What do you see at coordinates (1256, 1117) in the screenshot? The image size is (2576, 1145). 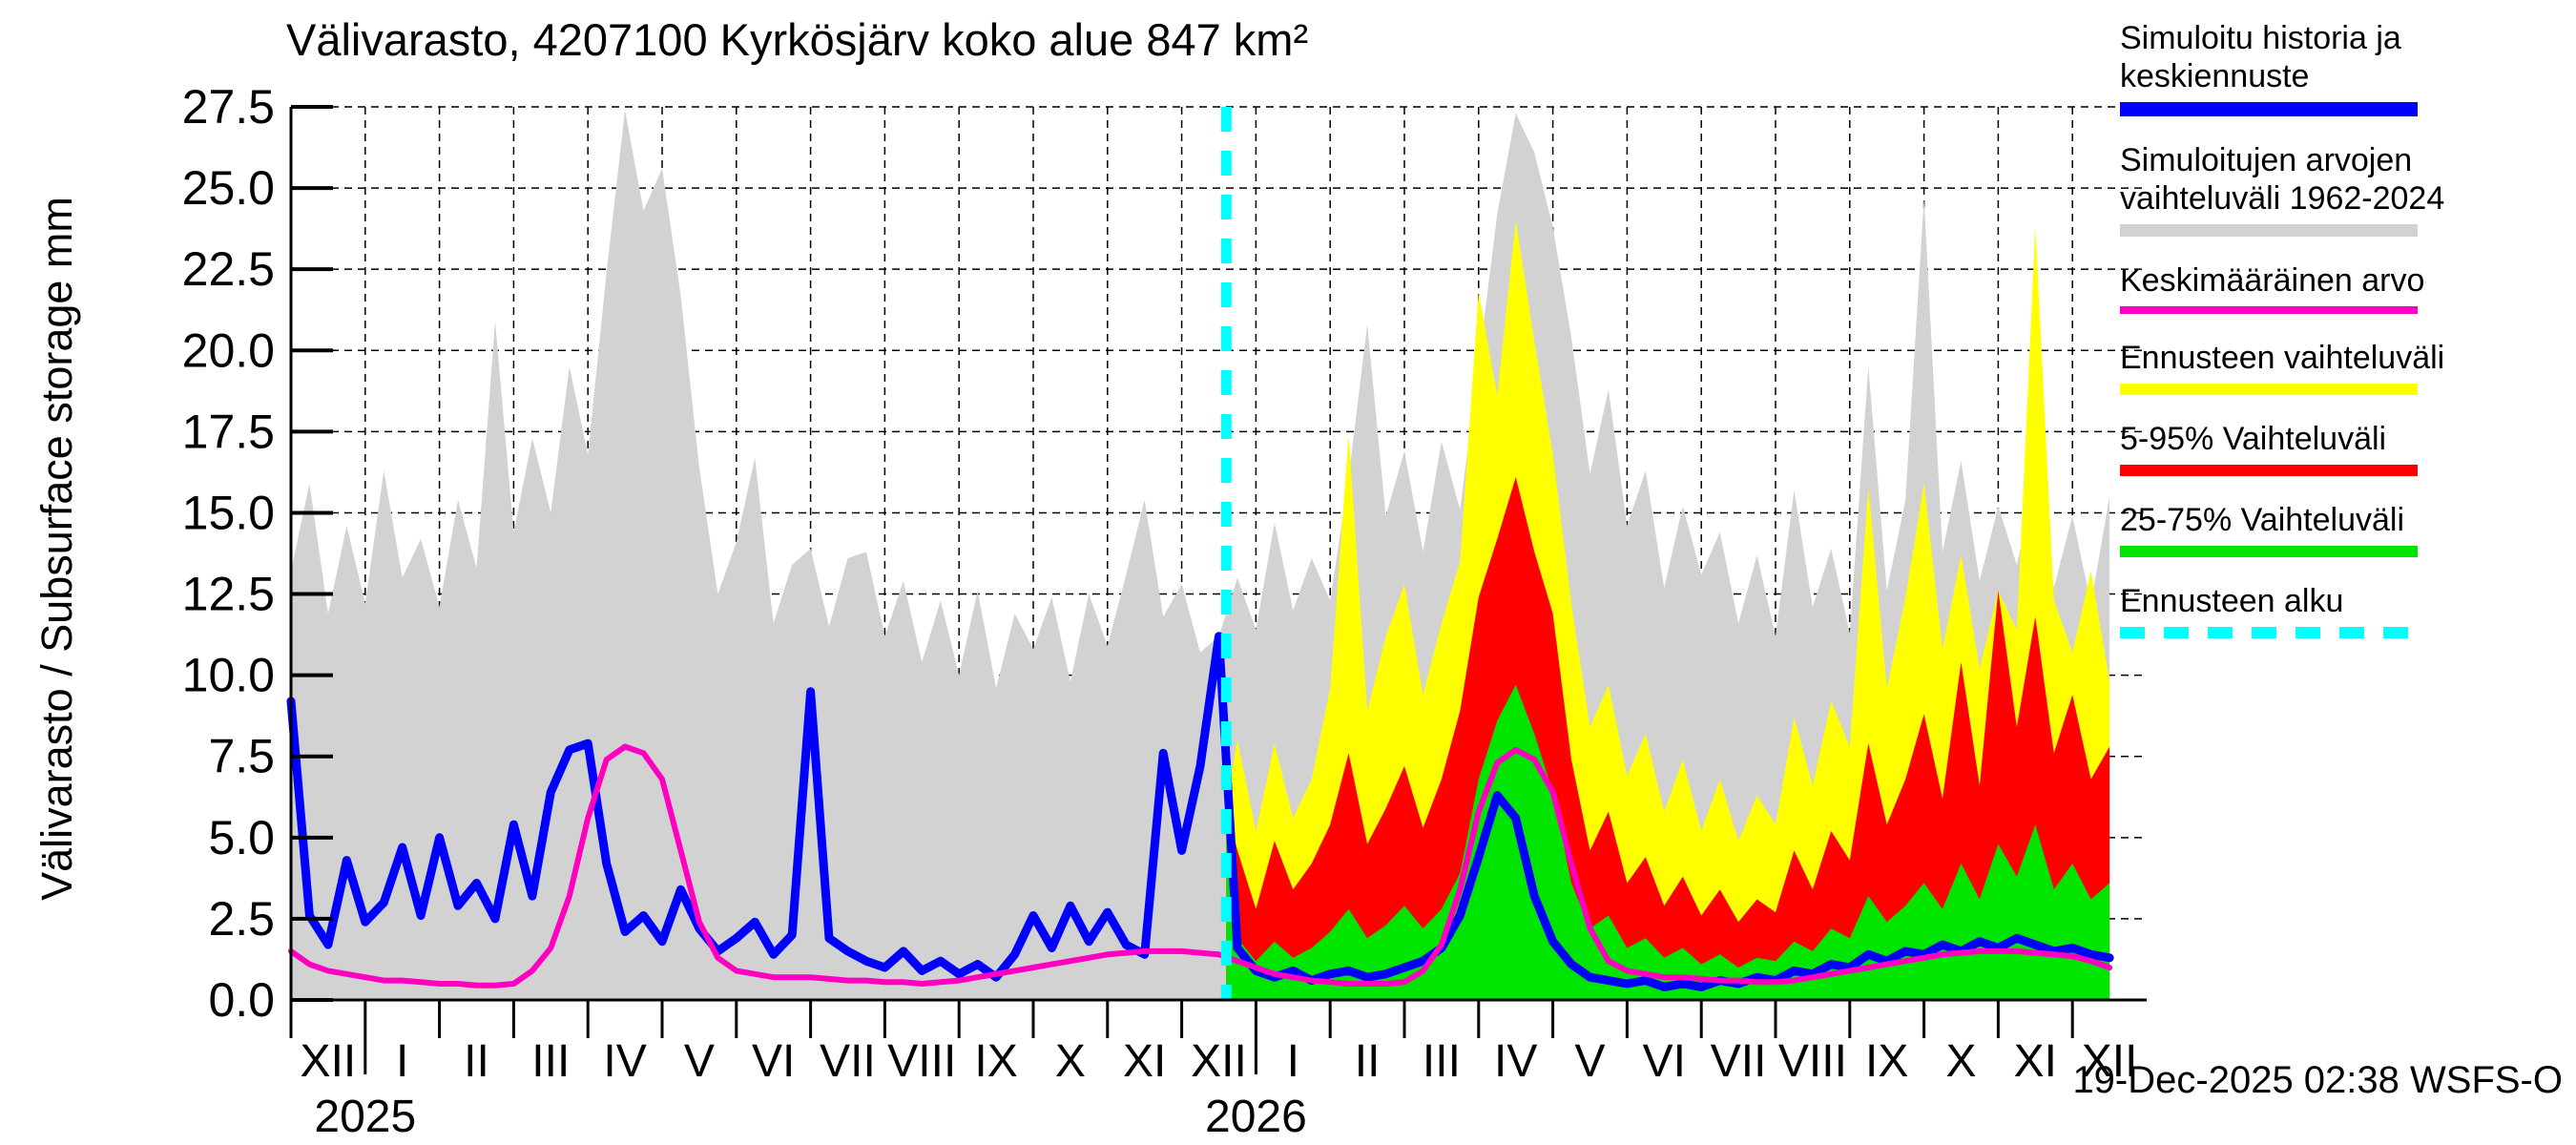 I see `year-label: 2026` at bounding box center [1256, 1117].